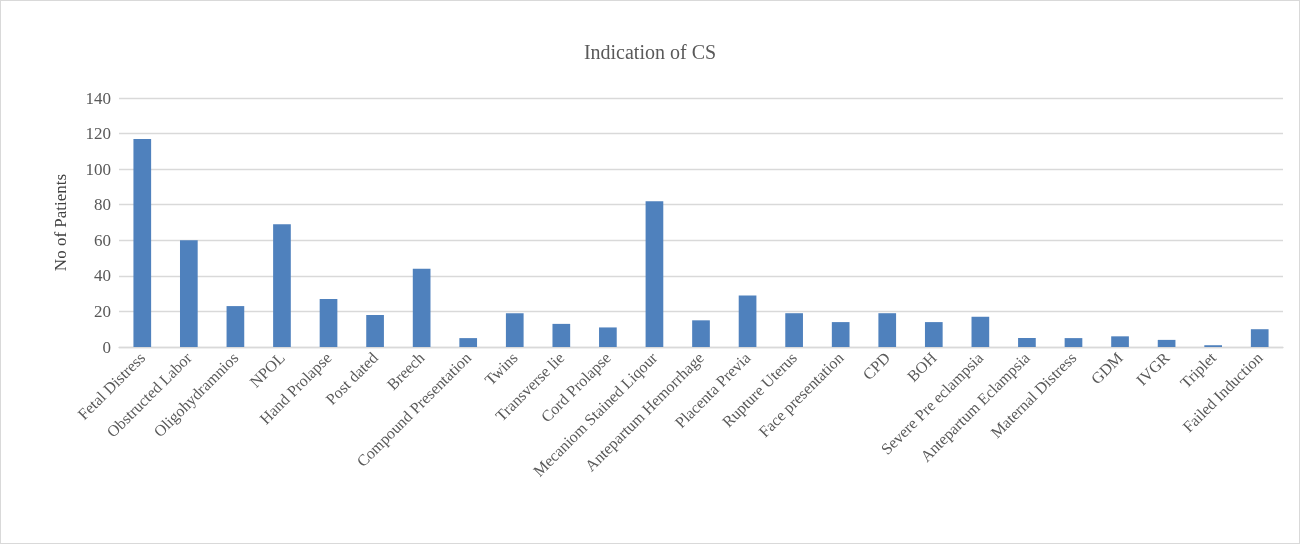 This screenshot has width=1300, height=544. I want to click on y-tick-label: 40, so click(102, 276).